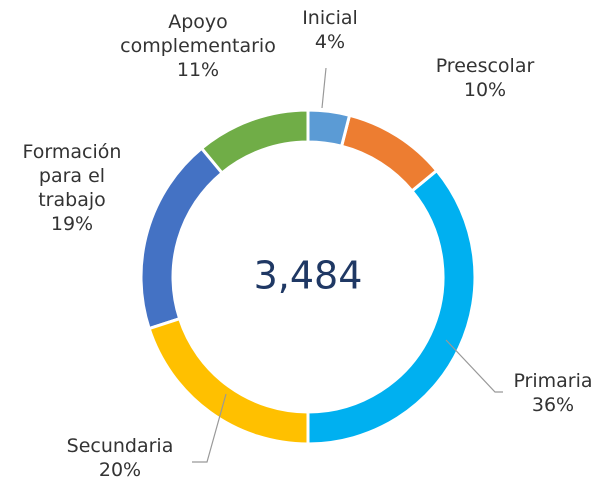 This screenshot has height=497, width=603. I want to click on value-label: 19%, so click(72, 224).